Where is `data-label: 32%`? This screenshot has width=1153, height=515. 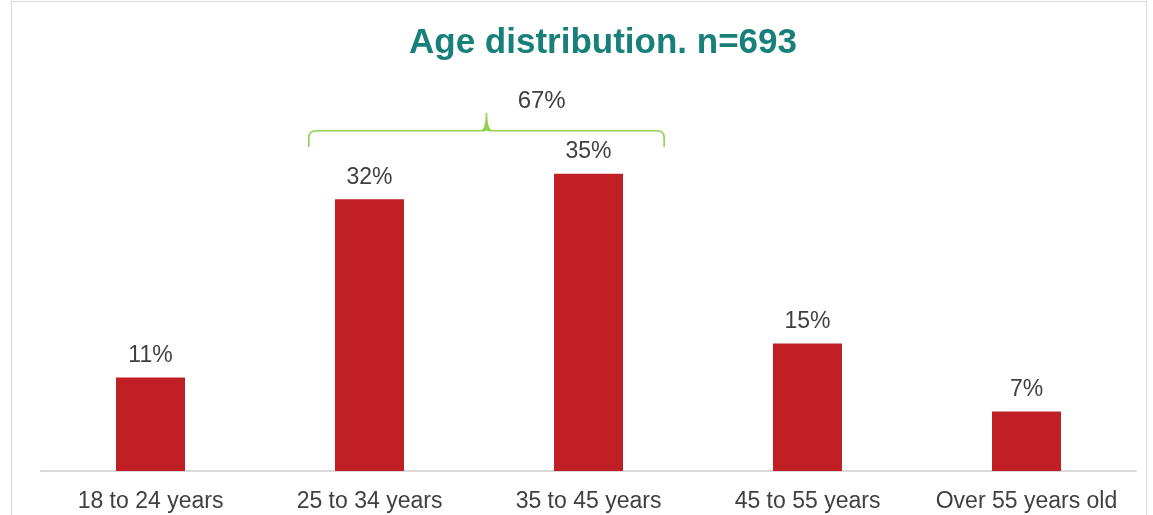 data-label: 32% is located at coordinates (369, 175).